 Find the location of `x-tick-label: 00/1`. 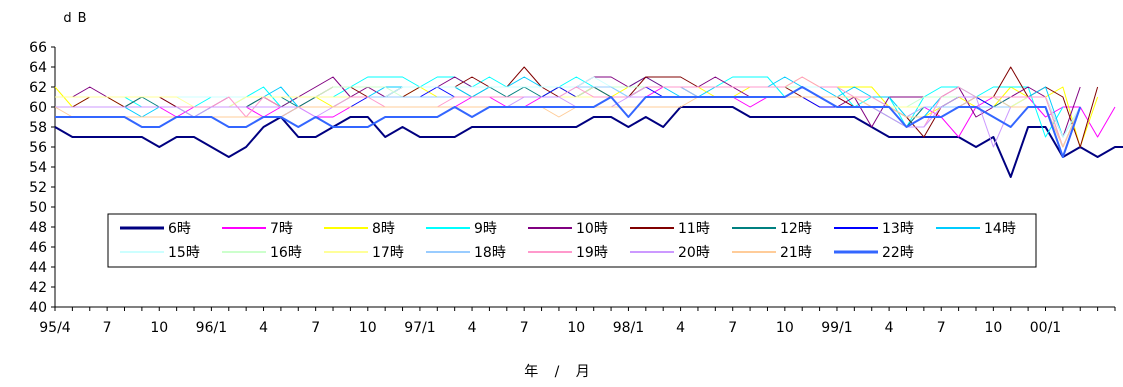

x-tick-label: 00/1 is located at coordinates (1045, 328).